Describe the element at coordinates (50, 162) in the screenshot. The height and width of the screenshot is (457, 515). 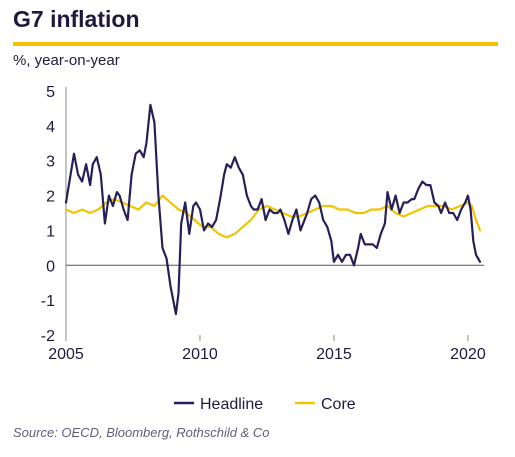
I see `y-tick-label: 3` at that location.